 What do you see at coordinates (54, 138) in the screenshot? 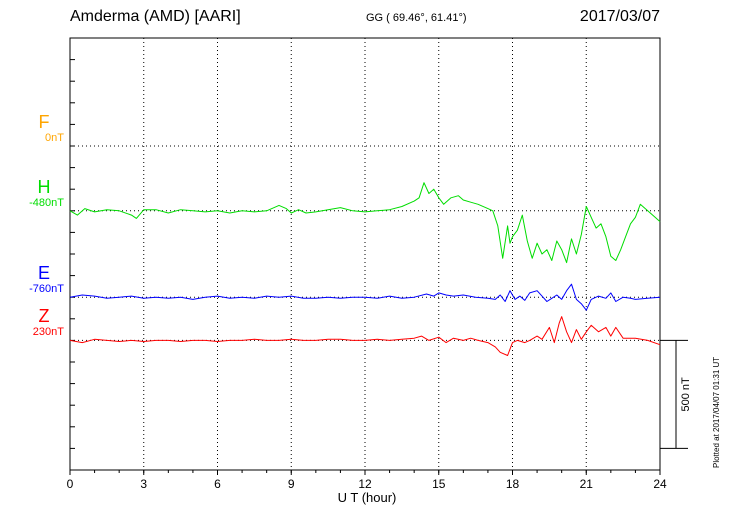
I see `baseline-label-f: 0nT` at bounding box center [54, 138].